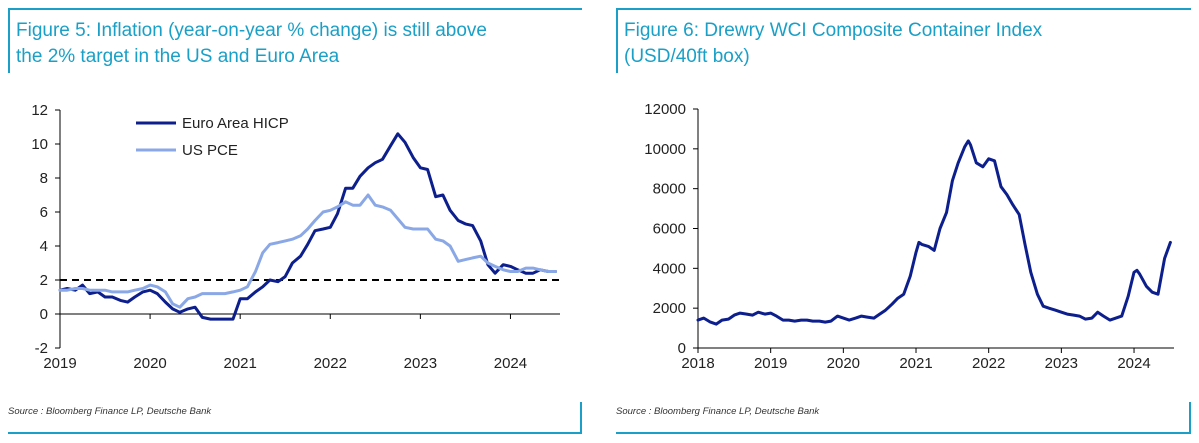 The width and height of the screenshot is (1199, 443). What do you see at coordinates (697, 363) in the screenshot?
I see `x-tick-label: 2018` at bounding box center [697, 363].